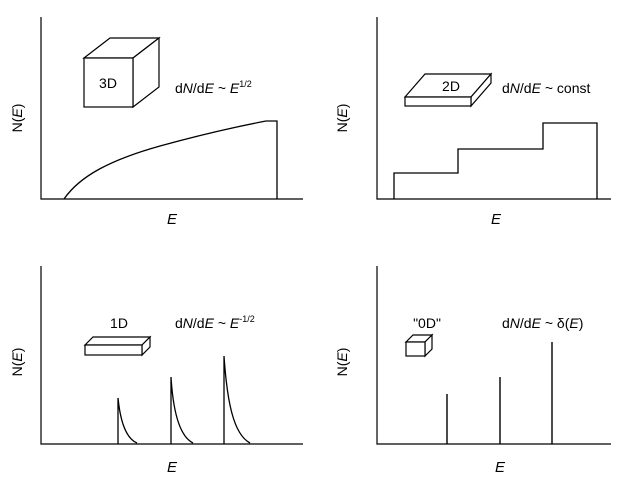 Image resolution: width=640 pixels, height=479 pixels. What do you see at coordinates (213, 87) in the screenshot?
I see `dos-formula: dN/dE ~ E1/2` at bounding box center [213, 87].